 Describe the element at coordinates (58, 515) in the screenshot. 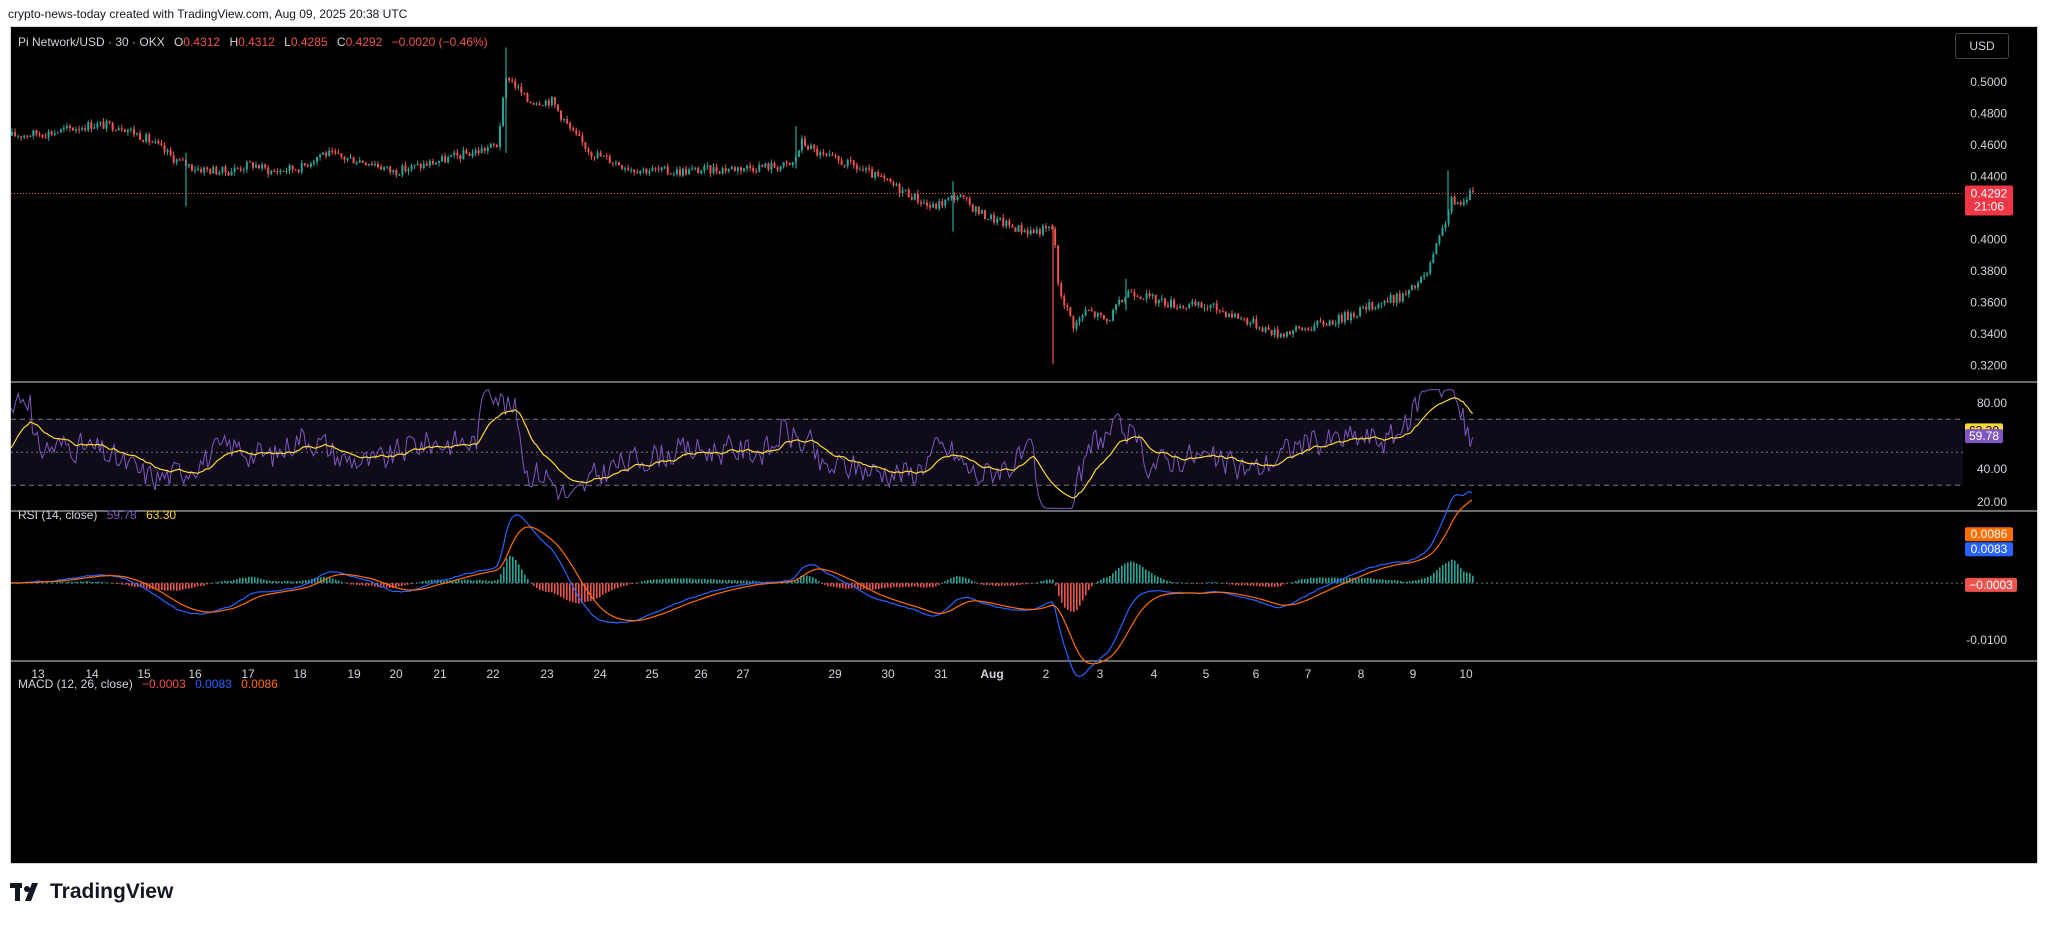

I see `rsi-title: RSI (14, close)` at that location.